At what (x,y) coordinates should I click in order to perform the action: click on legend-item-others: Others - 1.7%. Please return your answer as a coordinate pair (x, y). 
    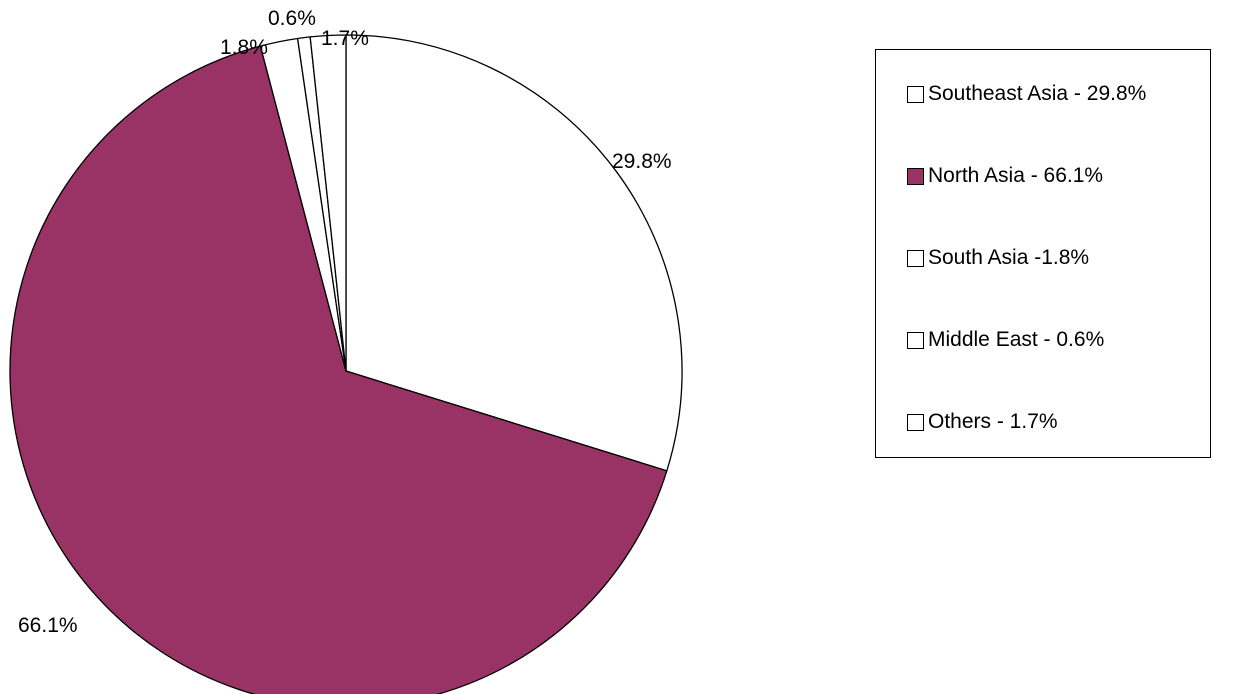
    Looking at the image, I should click on (982, 422).